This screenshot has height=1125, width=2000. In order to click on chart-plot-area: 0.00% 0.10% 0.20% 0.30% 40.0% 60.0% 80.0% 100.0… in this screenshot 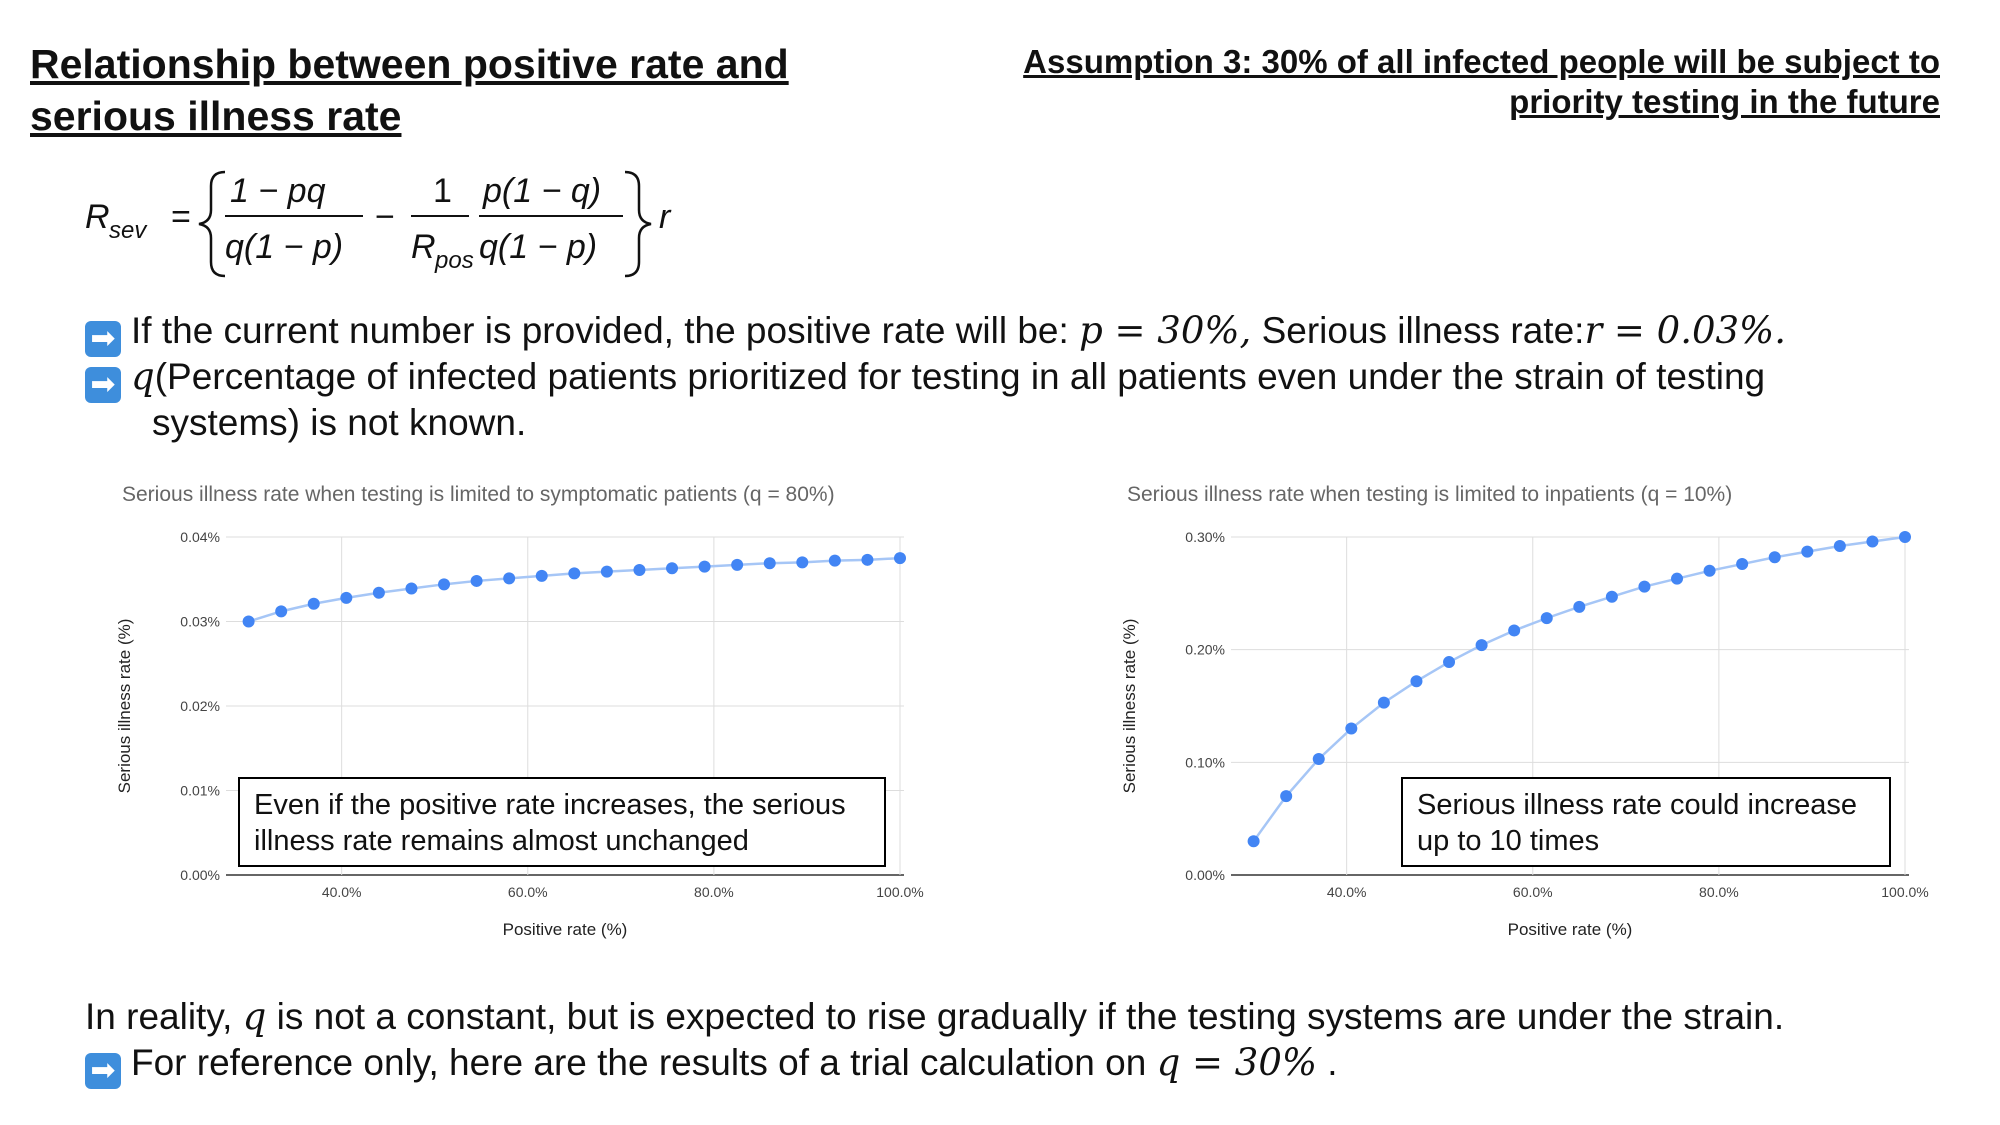, I will do `click(1524, 734)`.